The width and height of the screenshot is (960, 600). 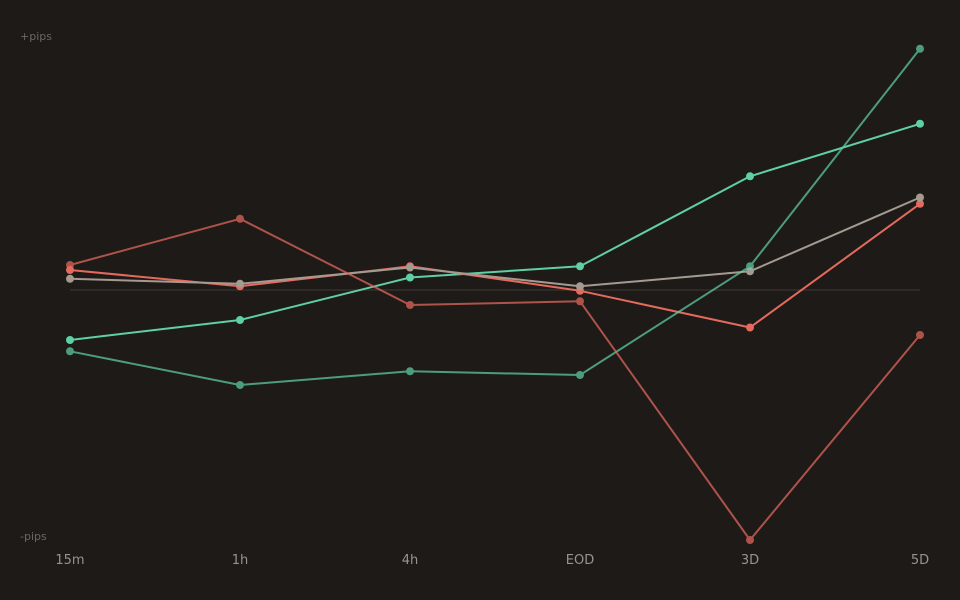 I want to click on x-tick-label: 3D, so click(x=750, y=560).